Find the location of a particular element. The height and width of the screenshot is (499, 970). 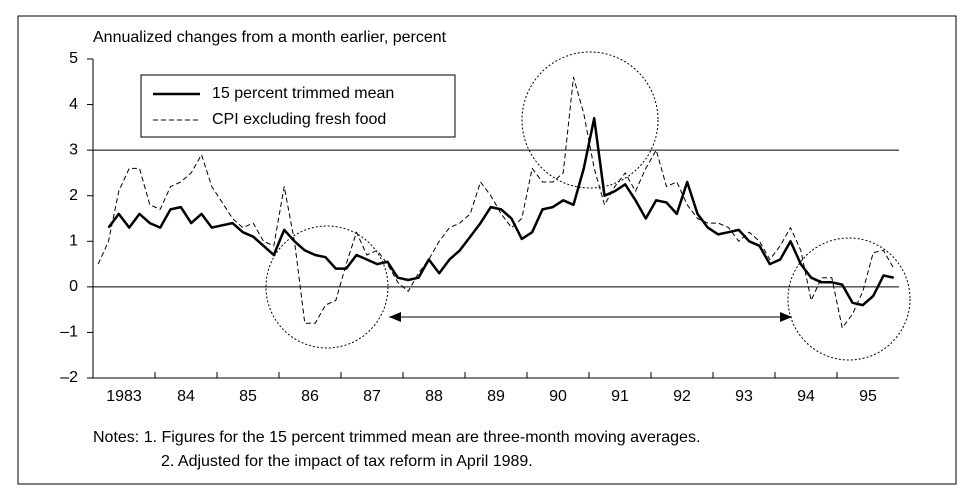

x-tick-label: 88 is located at coordinates (434, 396).